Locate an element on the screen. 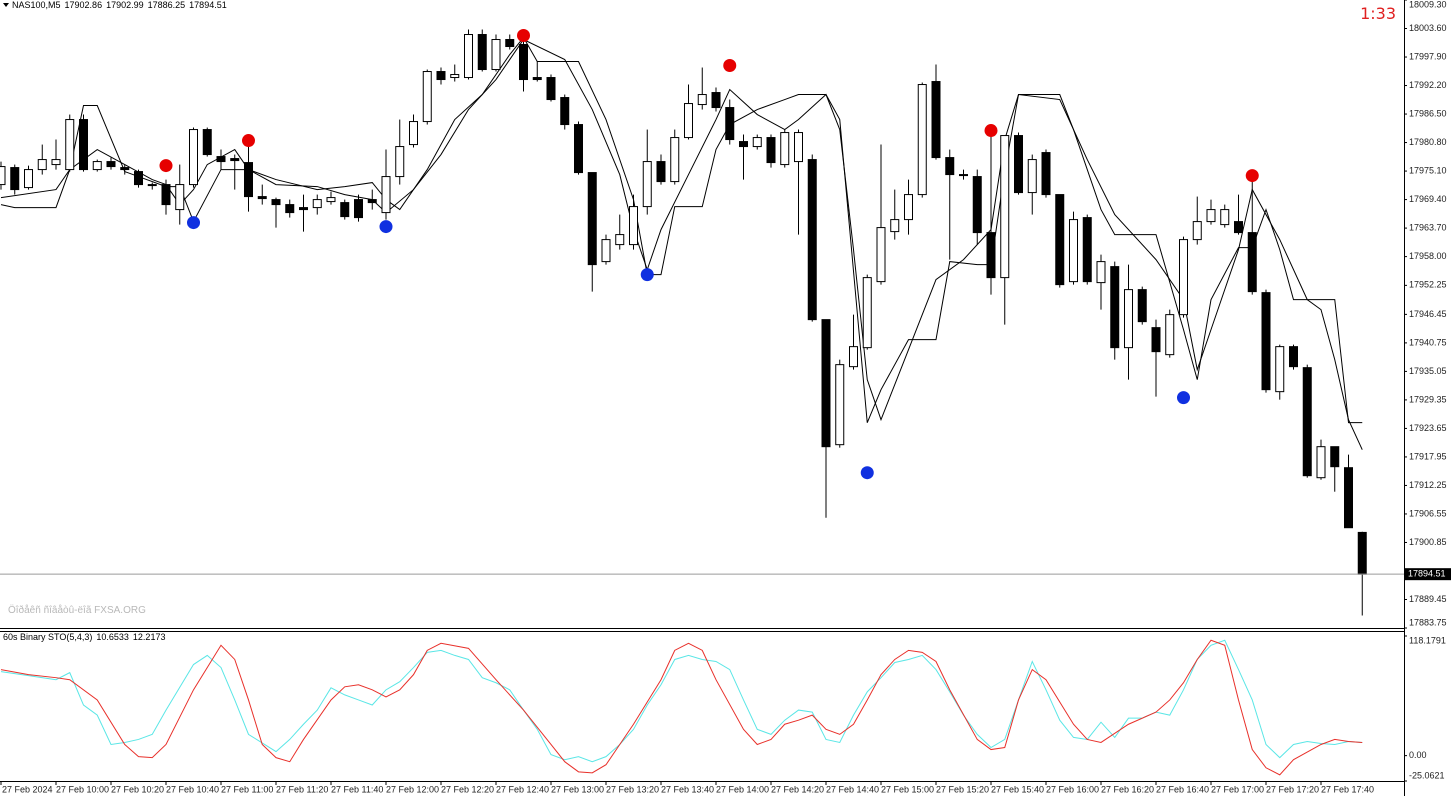  y-tick-label: -25.0621 is located at coordinates (1427, 775).